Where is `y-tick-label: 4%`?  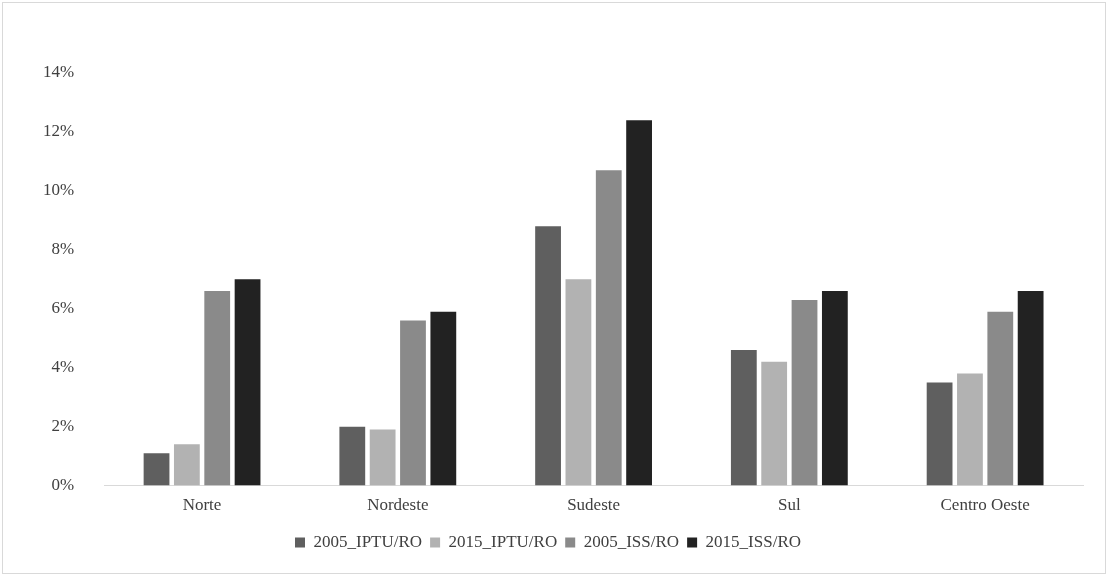
y-tick-label: 4% is located at coordinates (63, 367).